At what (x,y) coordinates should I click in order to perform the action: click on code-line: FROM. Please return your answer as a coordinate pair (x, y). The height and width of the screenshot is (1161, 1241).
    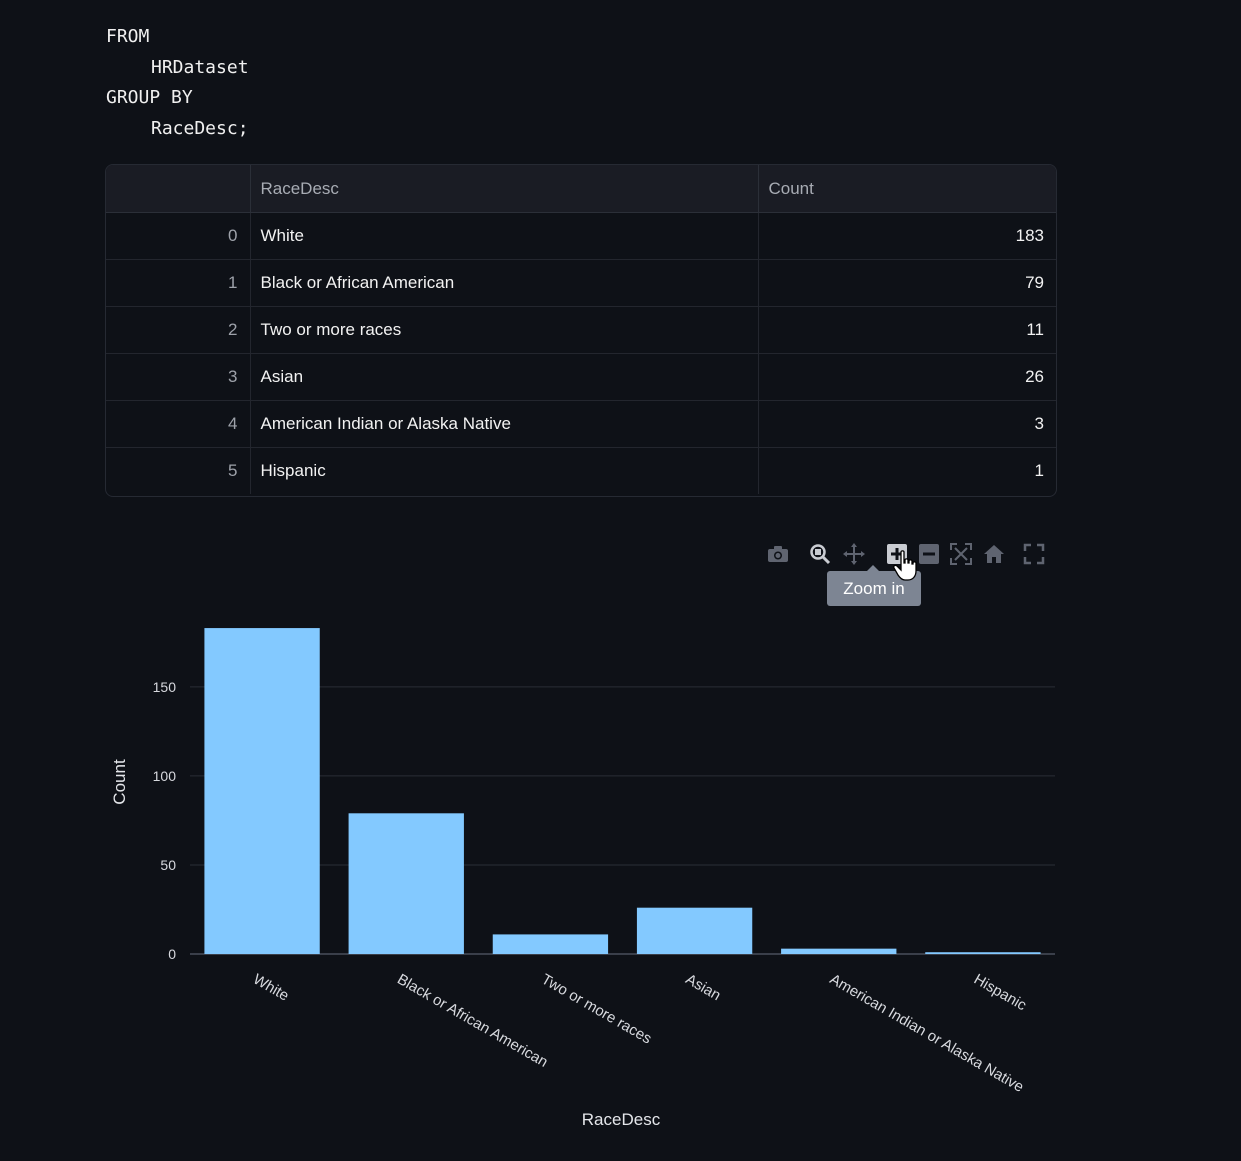
    Looking at the image, I should click on (128, 36).